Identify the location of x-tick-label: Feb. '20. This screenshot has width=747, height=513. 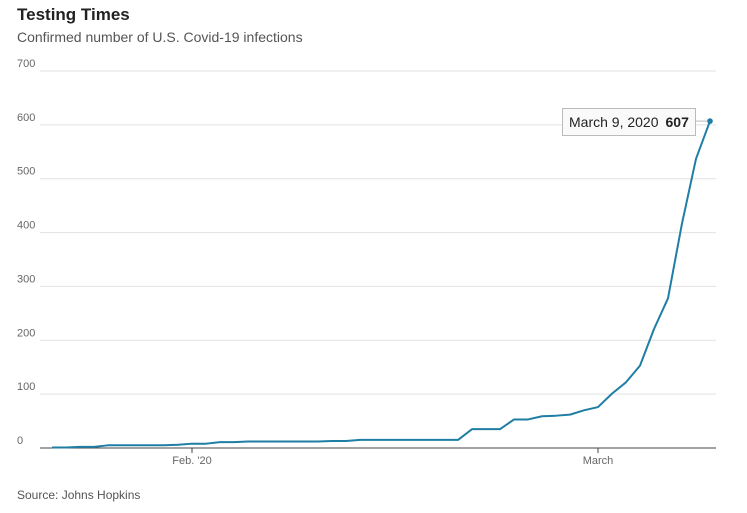
(191, 461).